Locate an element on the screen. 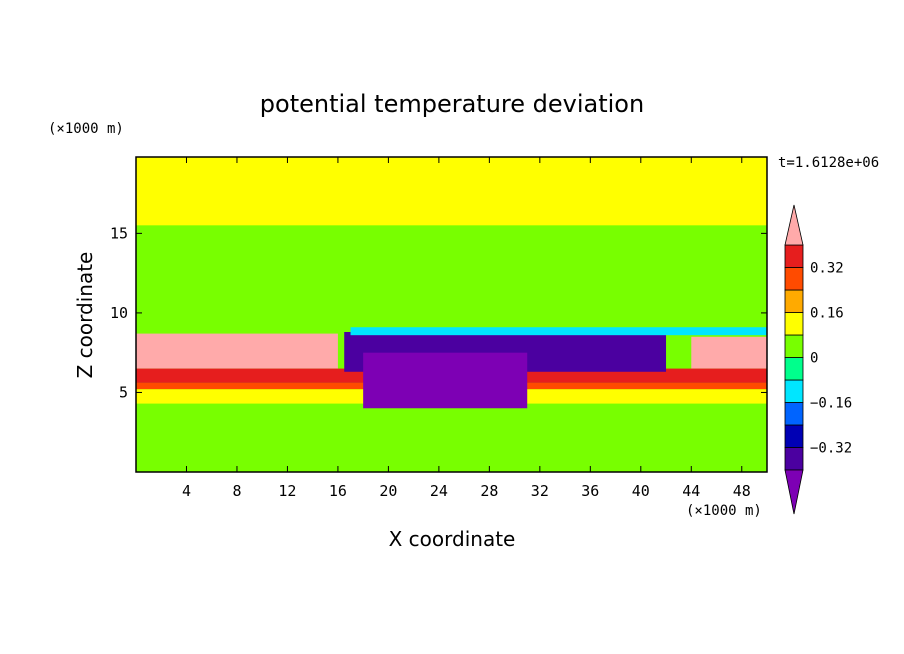  y-tick-label: 5 is located at coordinates (123, 392).